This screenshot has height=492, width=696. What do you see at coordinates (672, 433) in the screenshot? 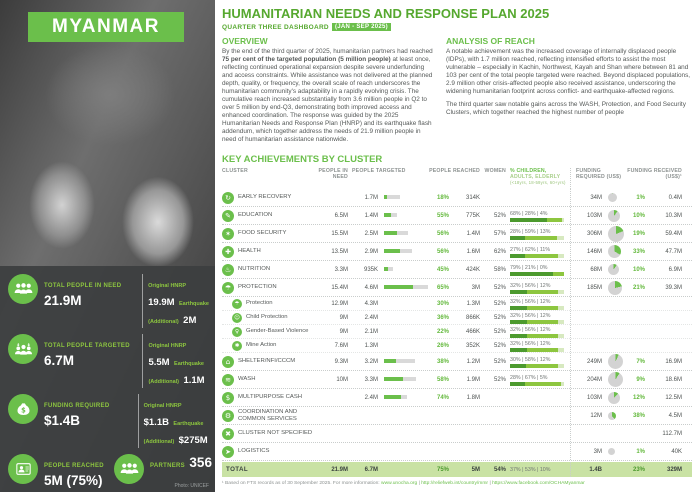
I see `funding-received-value: 112.7M` at bounding box center [672, 433].